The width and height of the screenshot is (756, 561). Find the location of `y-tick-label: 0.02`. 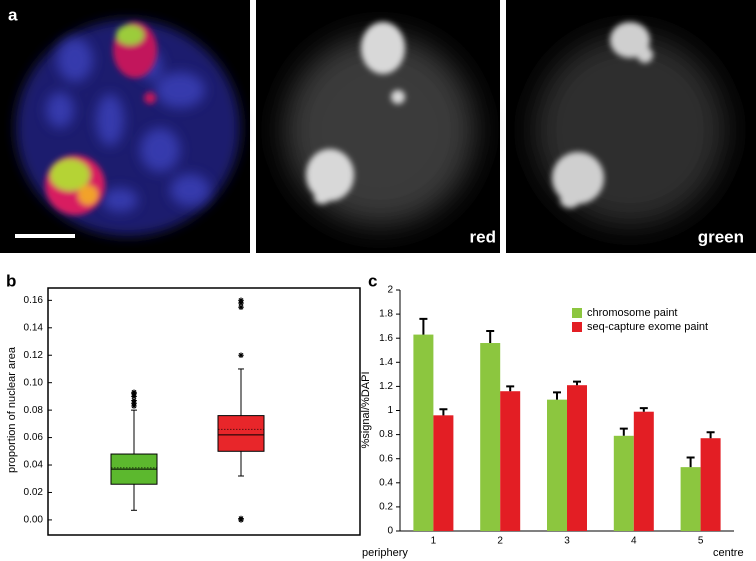

y-tick-label: 0.02 is located at coordinates (34, 492).